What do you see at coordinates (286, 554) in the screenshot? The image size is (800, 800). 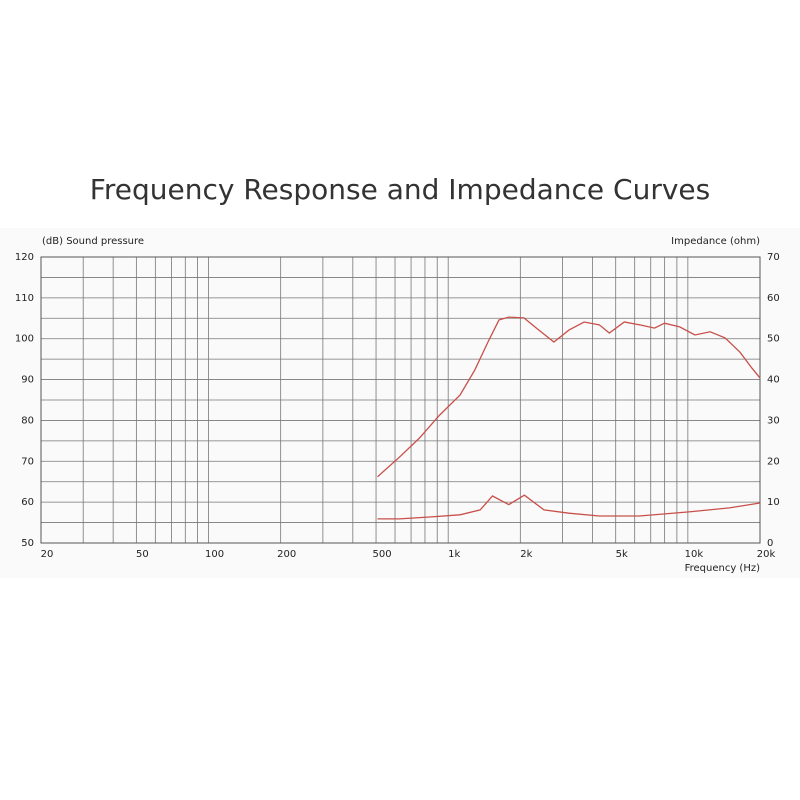 I see `x-tick-label: 200` at bounding box center [286, 554].